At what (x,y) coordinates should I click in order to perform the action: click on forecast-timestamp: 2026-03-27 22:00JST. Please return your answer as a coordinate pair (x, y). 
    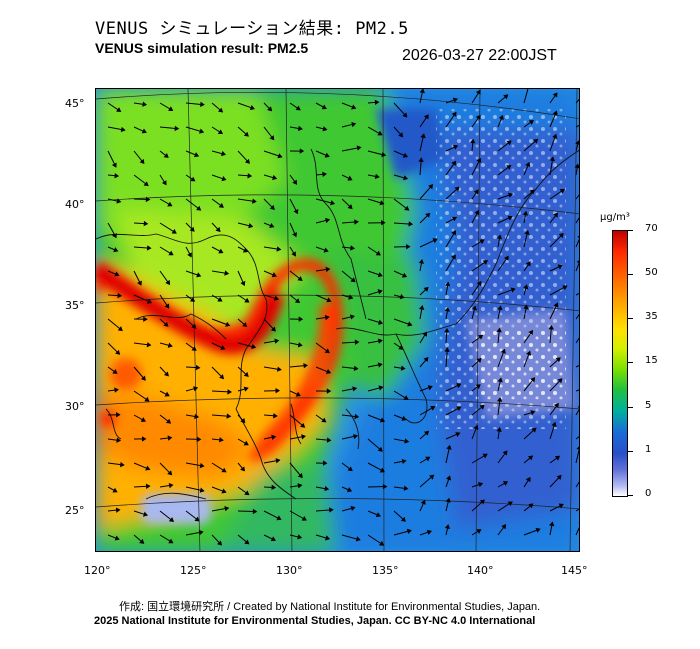
    Looking at the image, I should click on (479, 55).